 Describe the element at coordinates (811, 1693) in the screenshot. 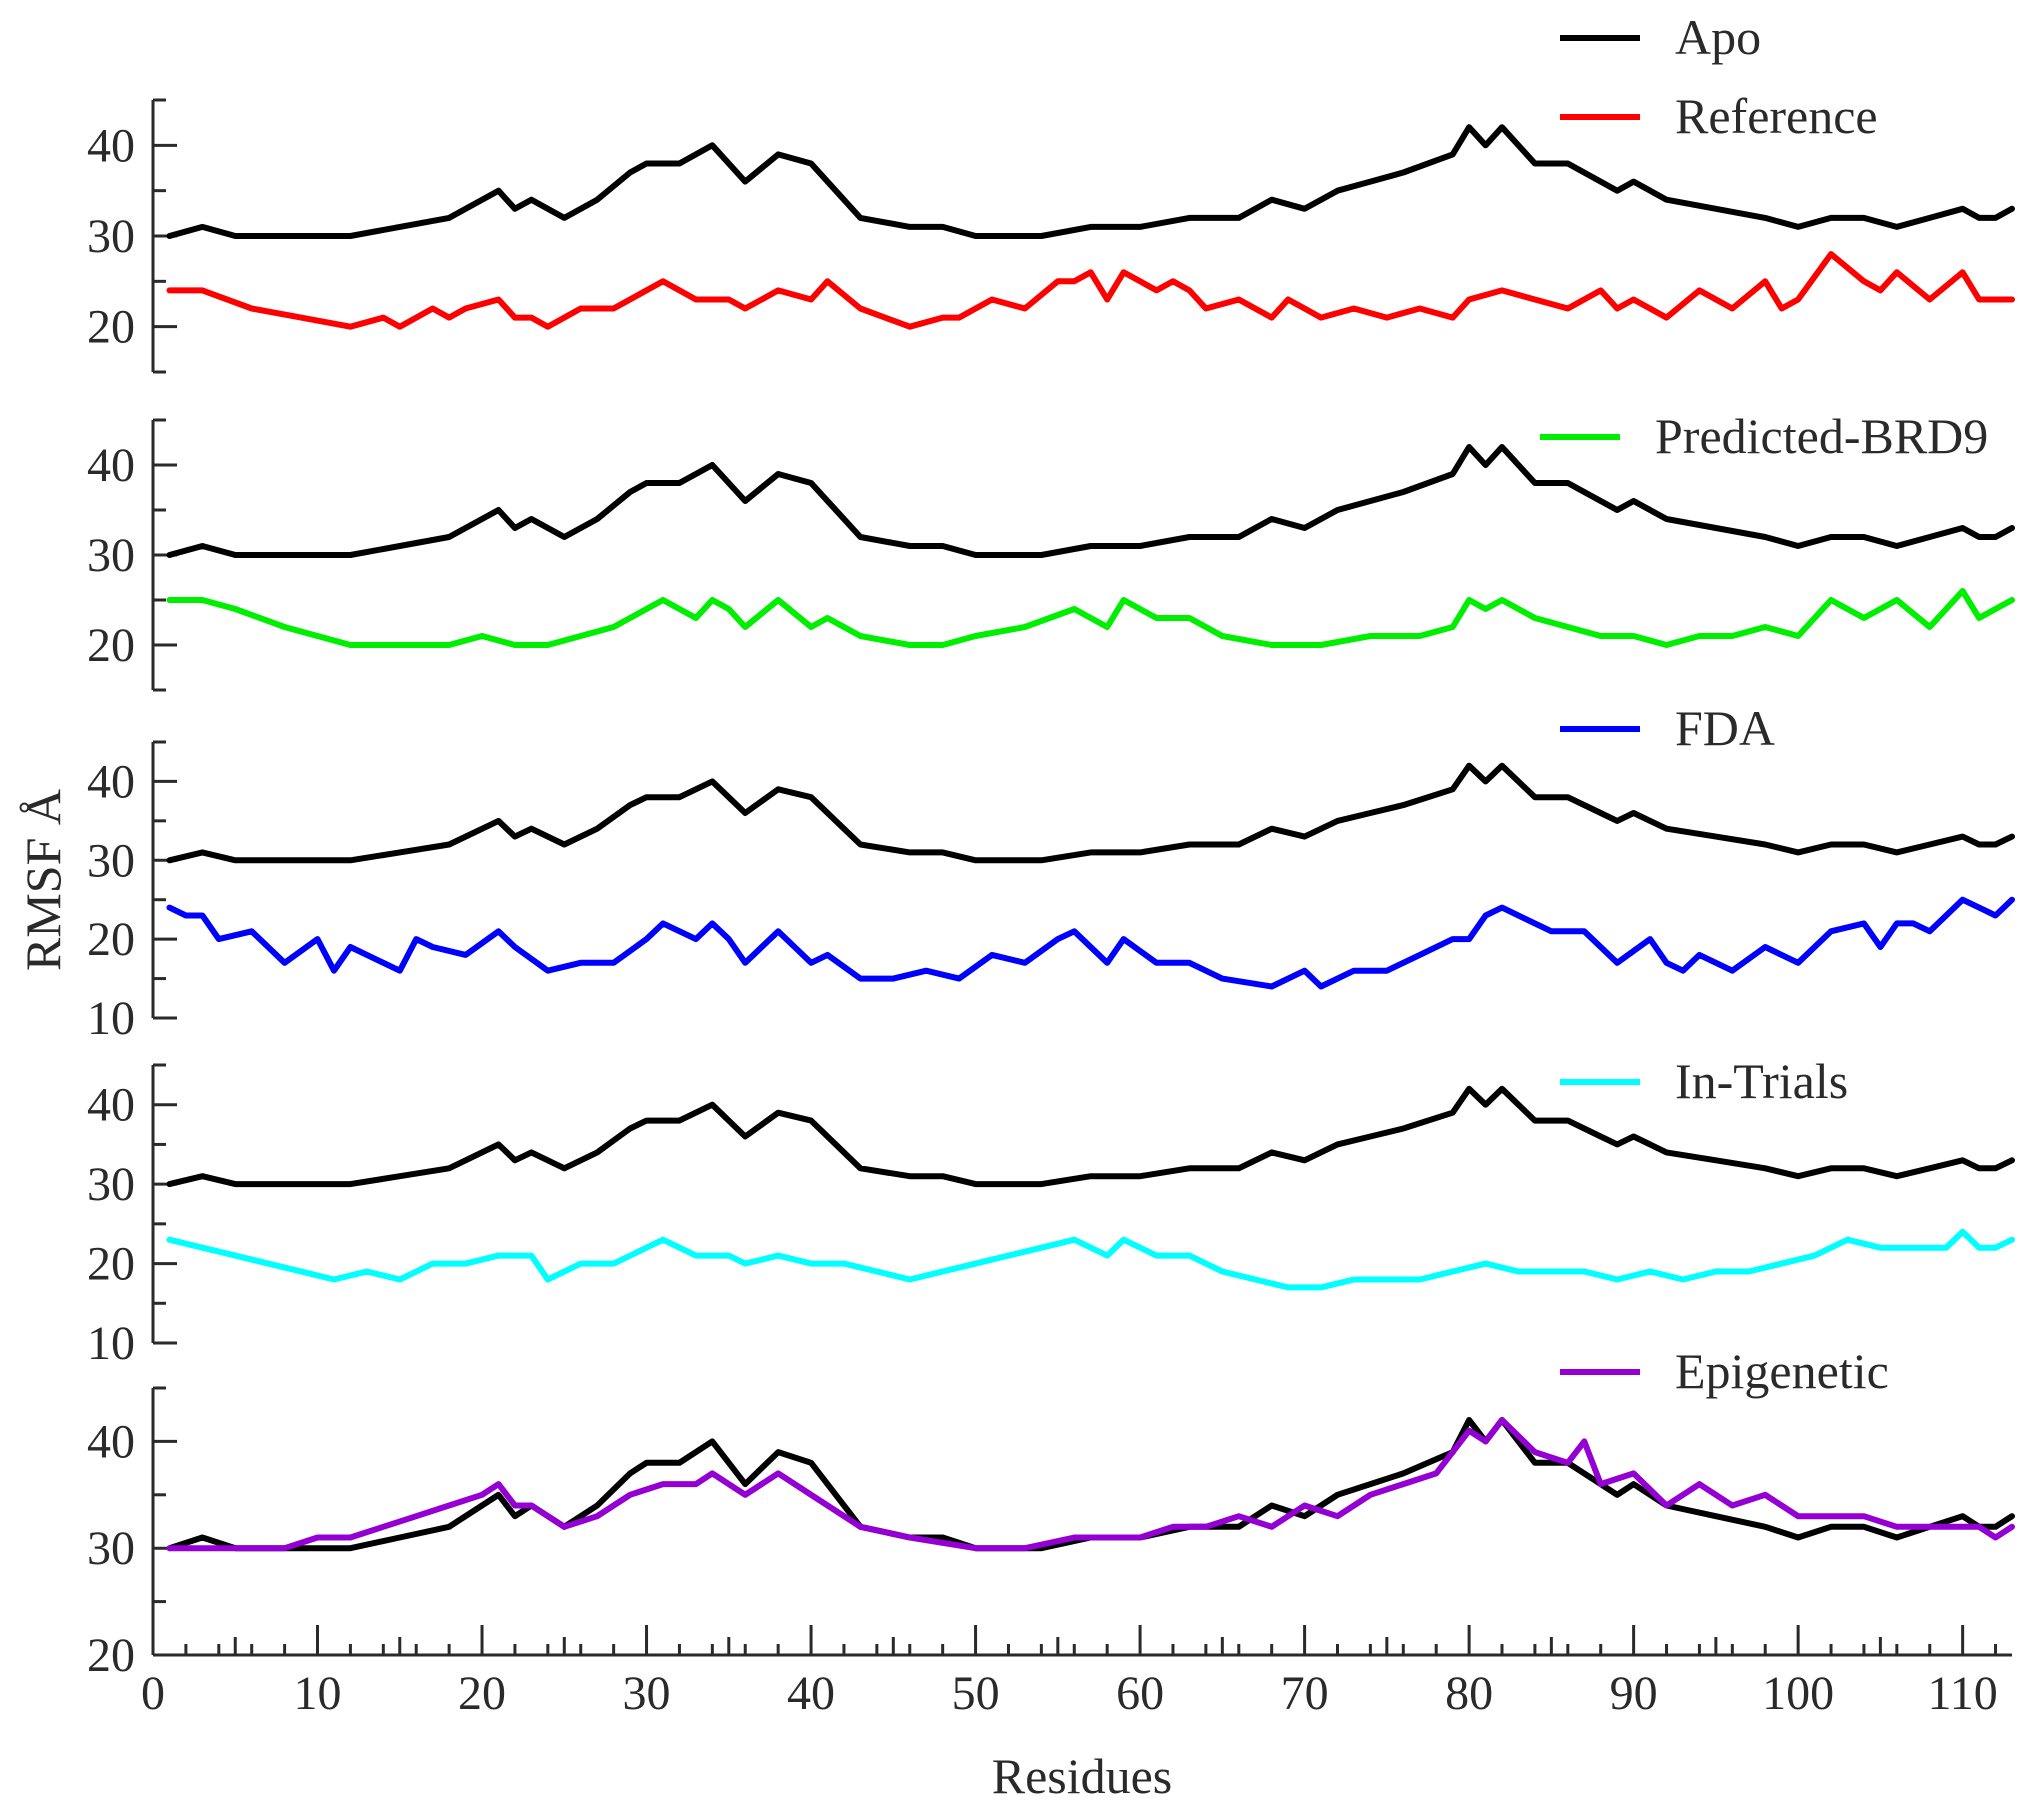

I see `x-tick-label: 40` at that location.